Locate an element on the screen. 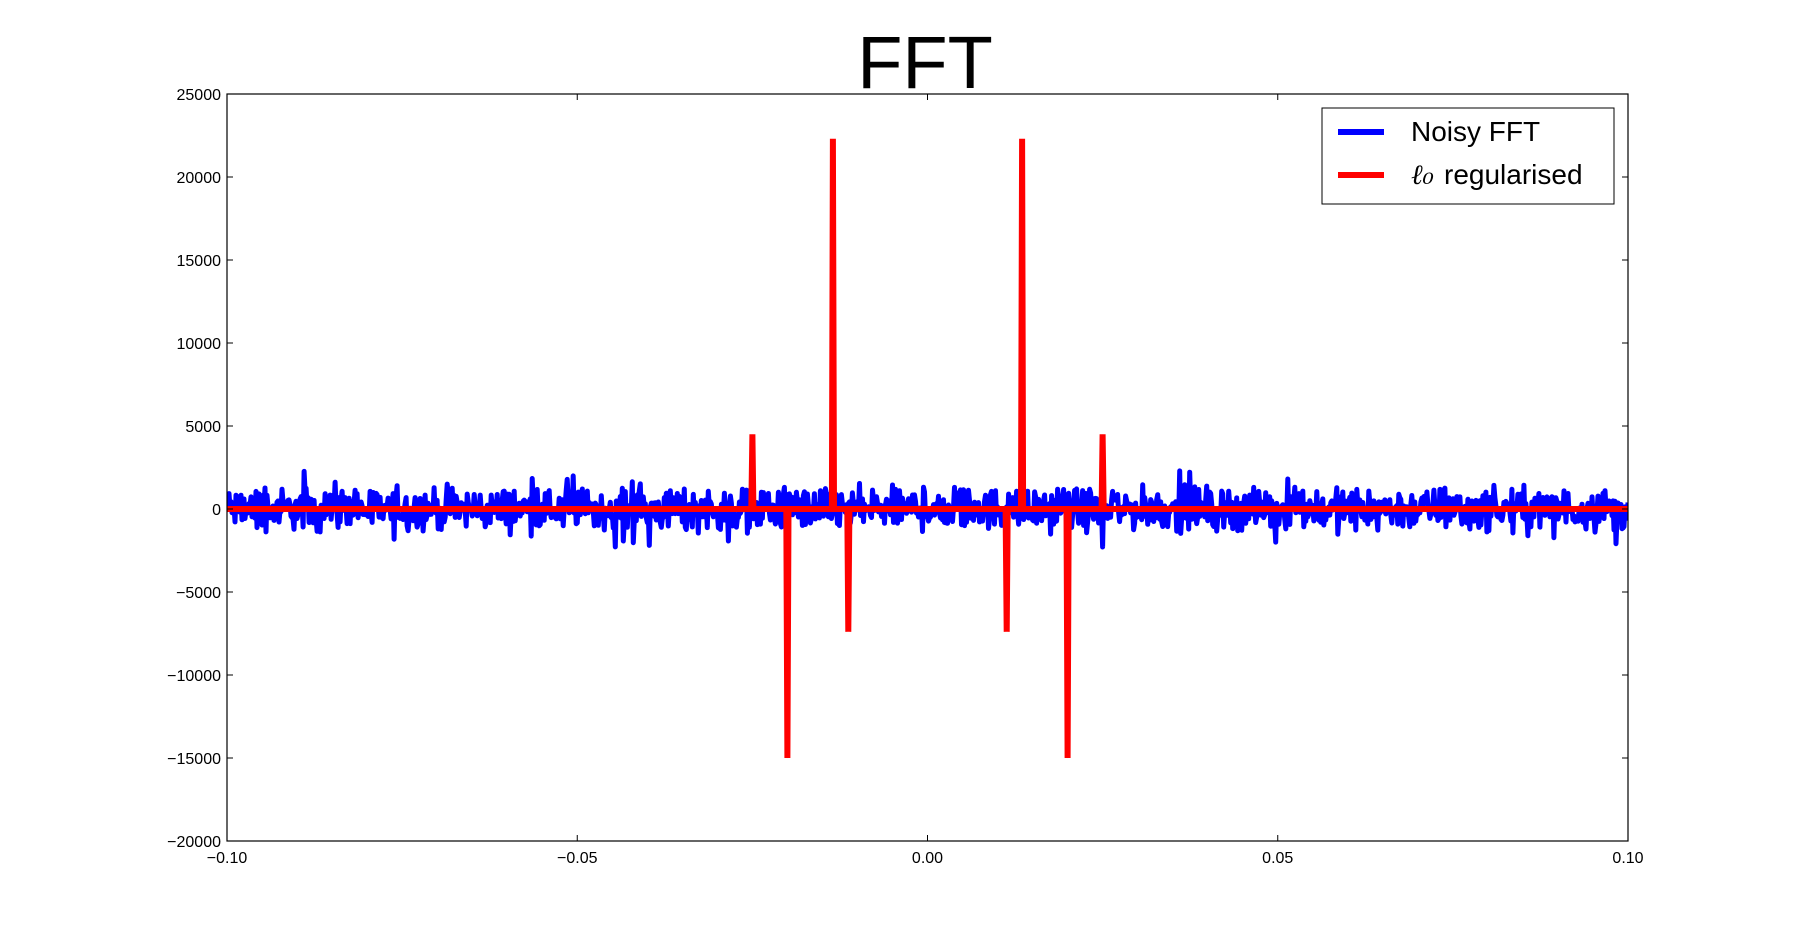 The width and height of the screenshot is (1800, 930). y-tick-label: 20000 is located at coordinates (199, 178).